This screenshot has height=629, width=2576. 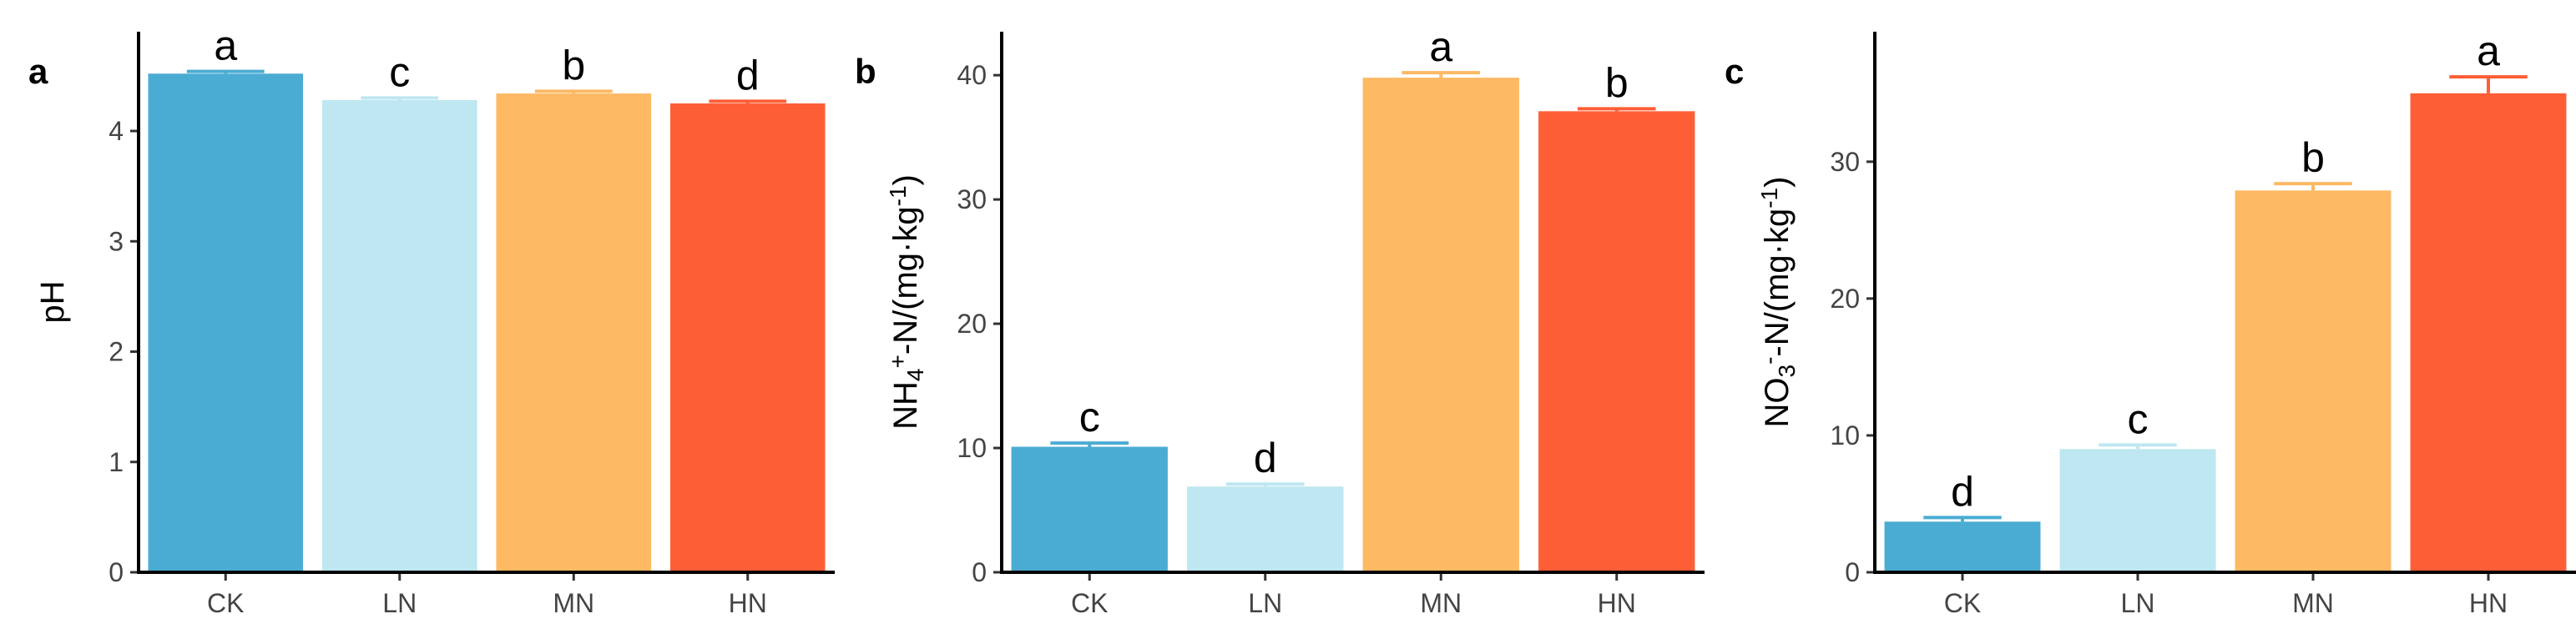 I want to click on y-tick-label: 1, so click(x=116, y=462).